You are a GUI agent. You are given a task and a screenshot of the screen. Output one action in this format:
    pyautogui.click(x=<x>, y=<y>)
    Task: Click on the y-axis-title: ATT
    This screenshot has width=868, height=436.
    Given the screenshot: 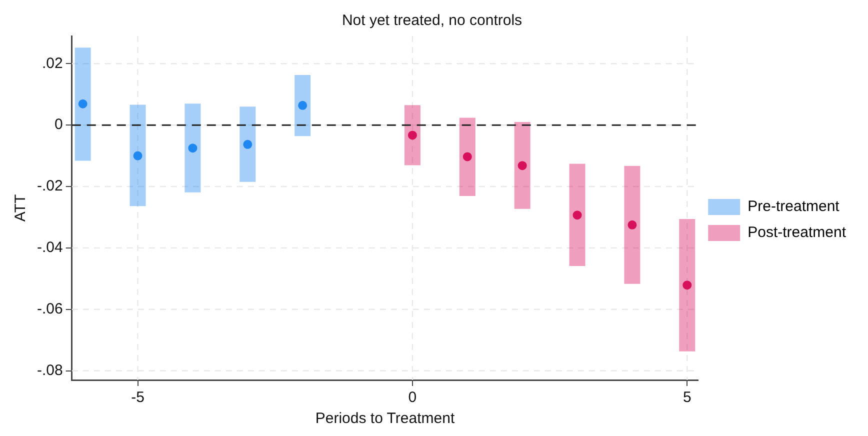 What is the action you would take?
    pyautogui.click(x=21, y=208)
    